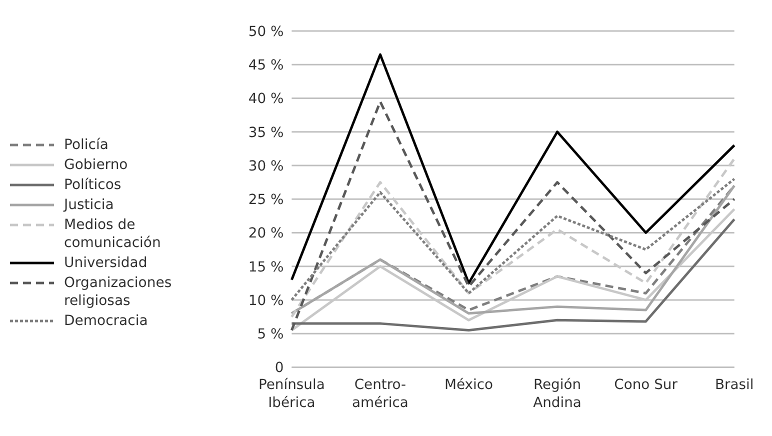 Image resolution: width=772 pixels, height=436 pixels. I want to click on y-tick-label: 35 %, so click(266, 132).